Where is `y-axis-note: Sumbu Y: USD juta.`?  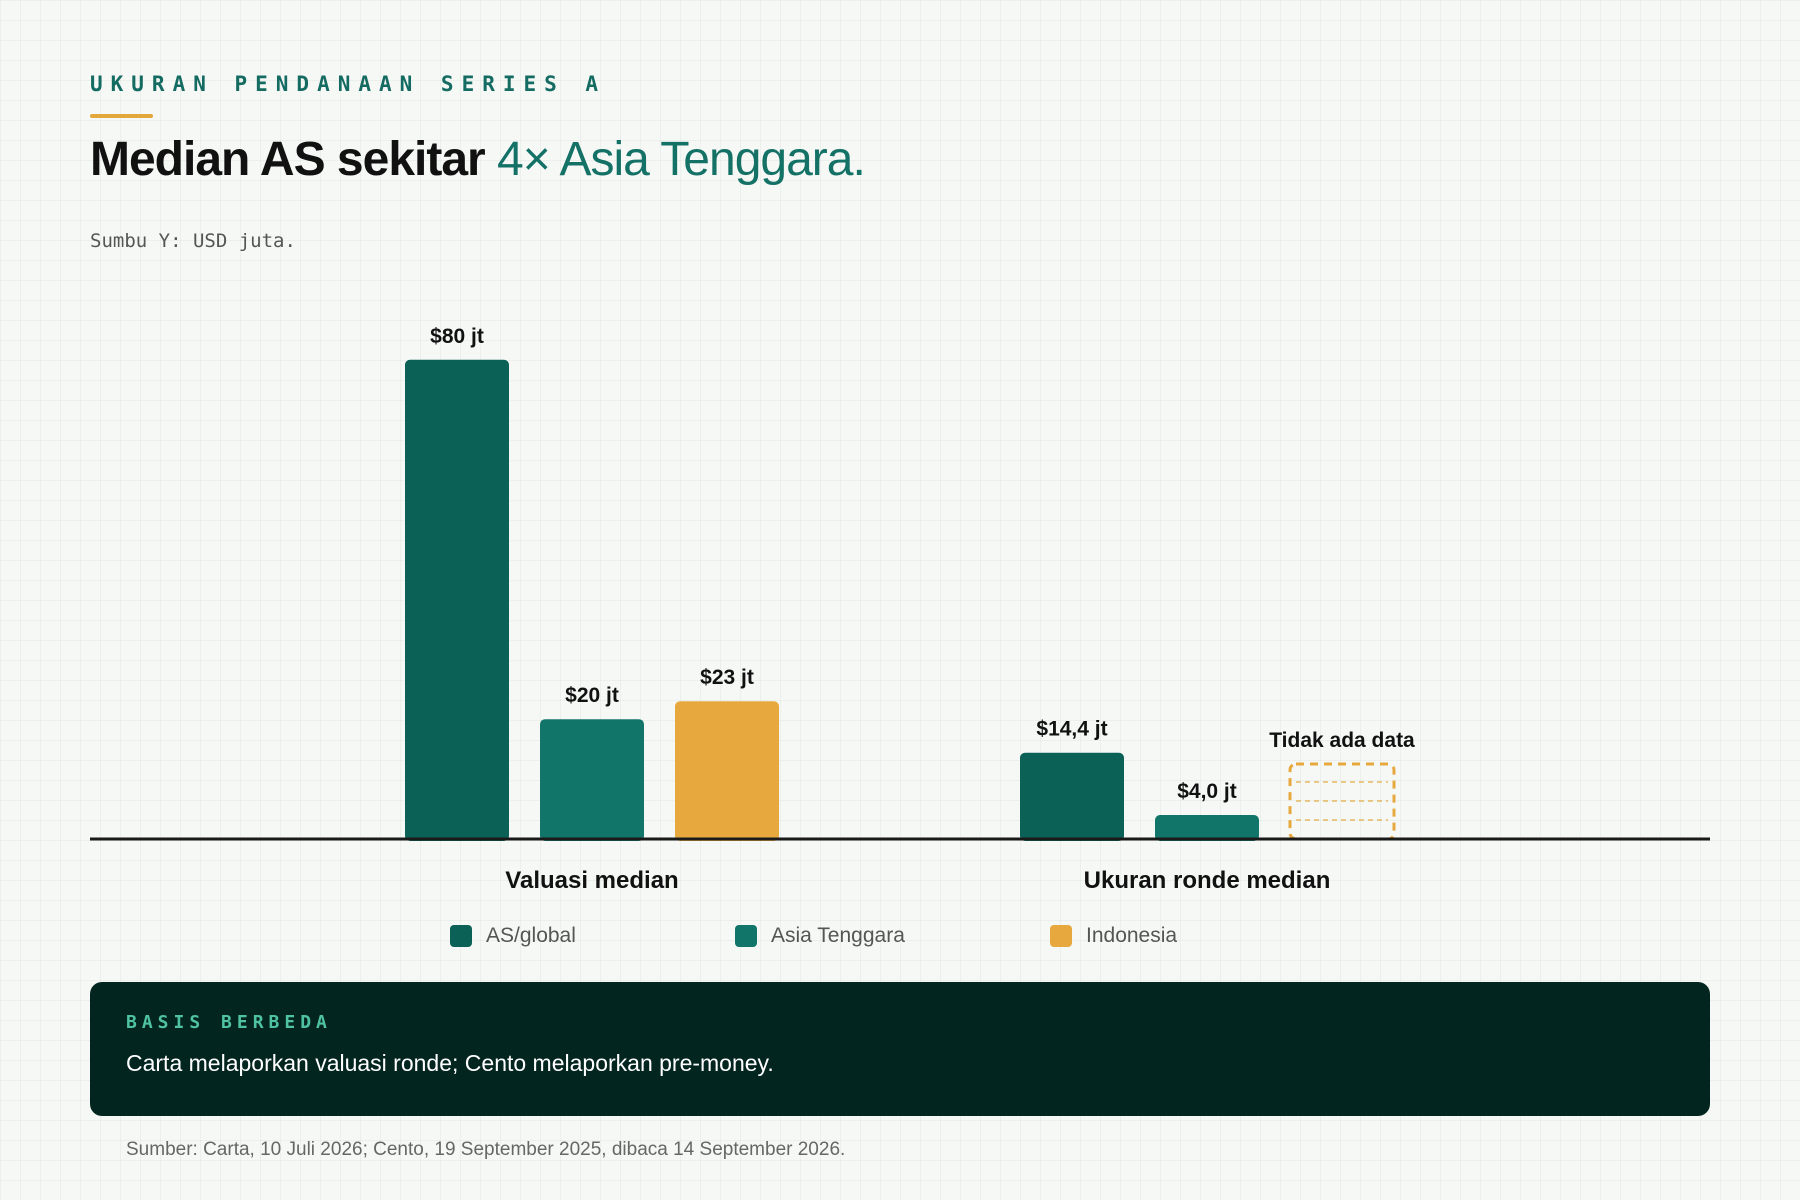
y-axis-note: Sumbu Y: USD juta. is located at coordinates (193, 241).